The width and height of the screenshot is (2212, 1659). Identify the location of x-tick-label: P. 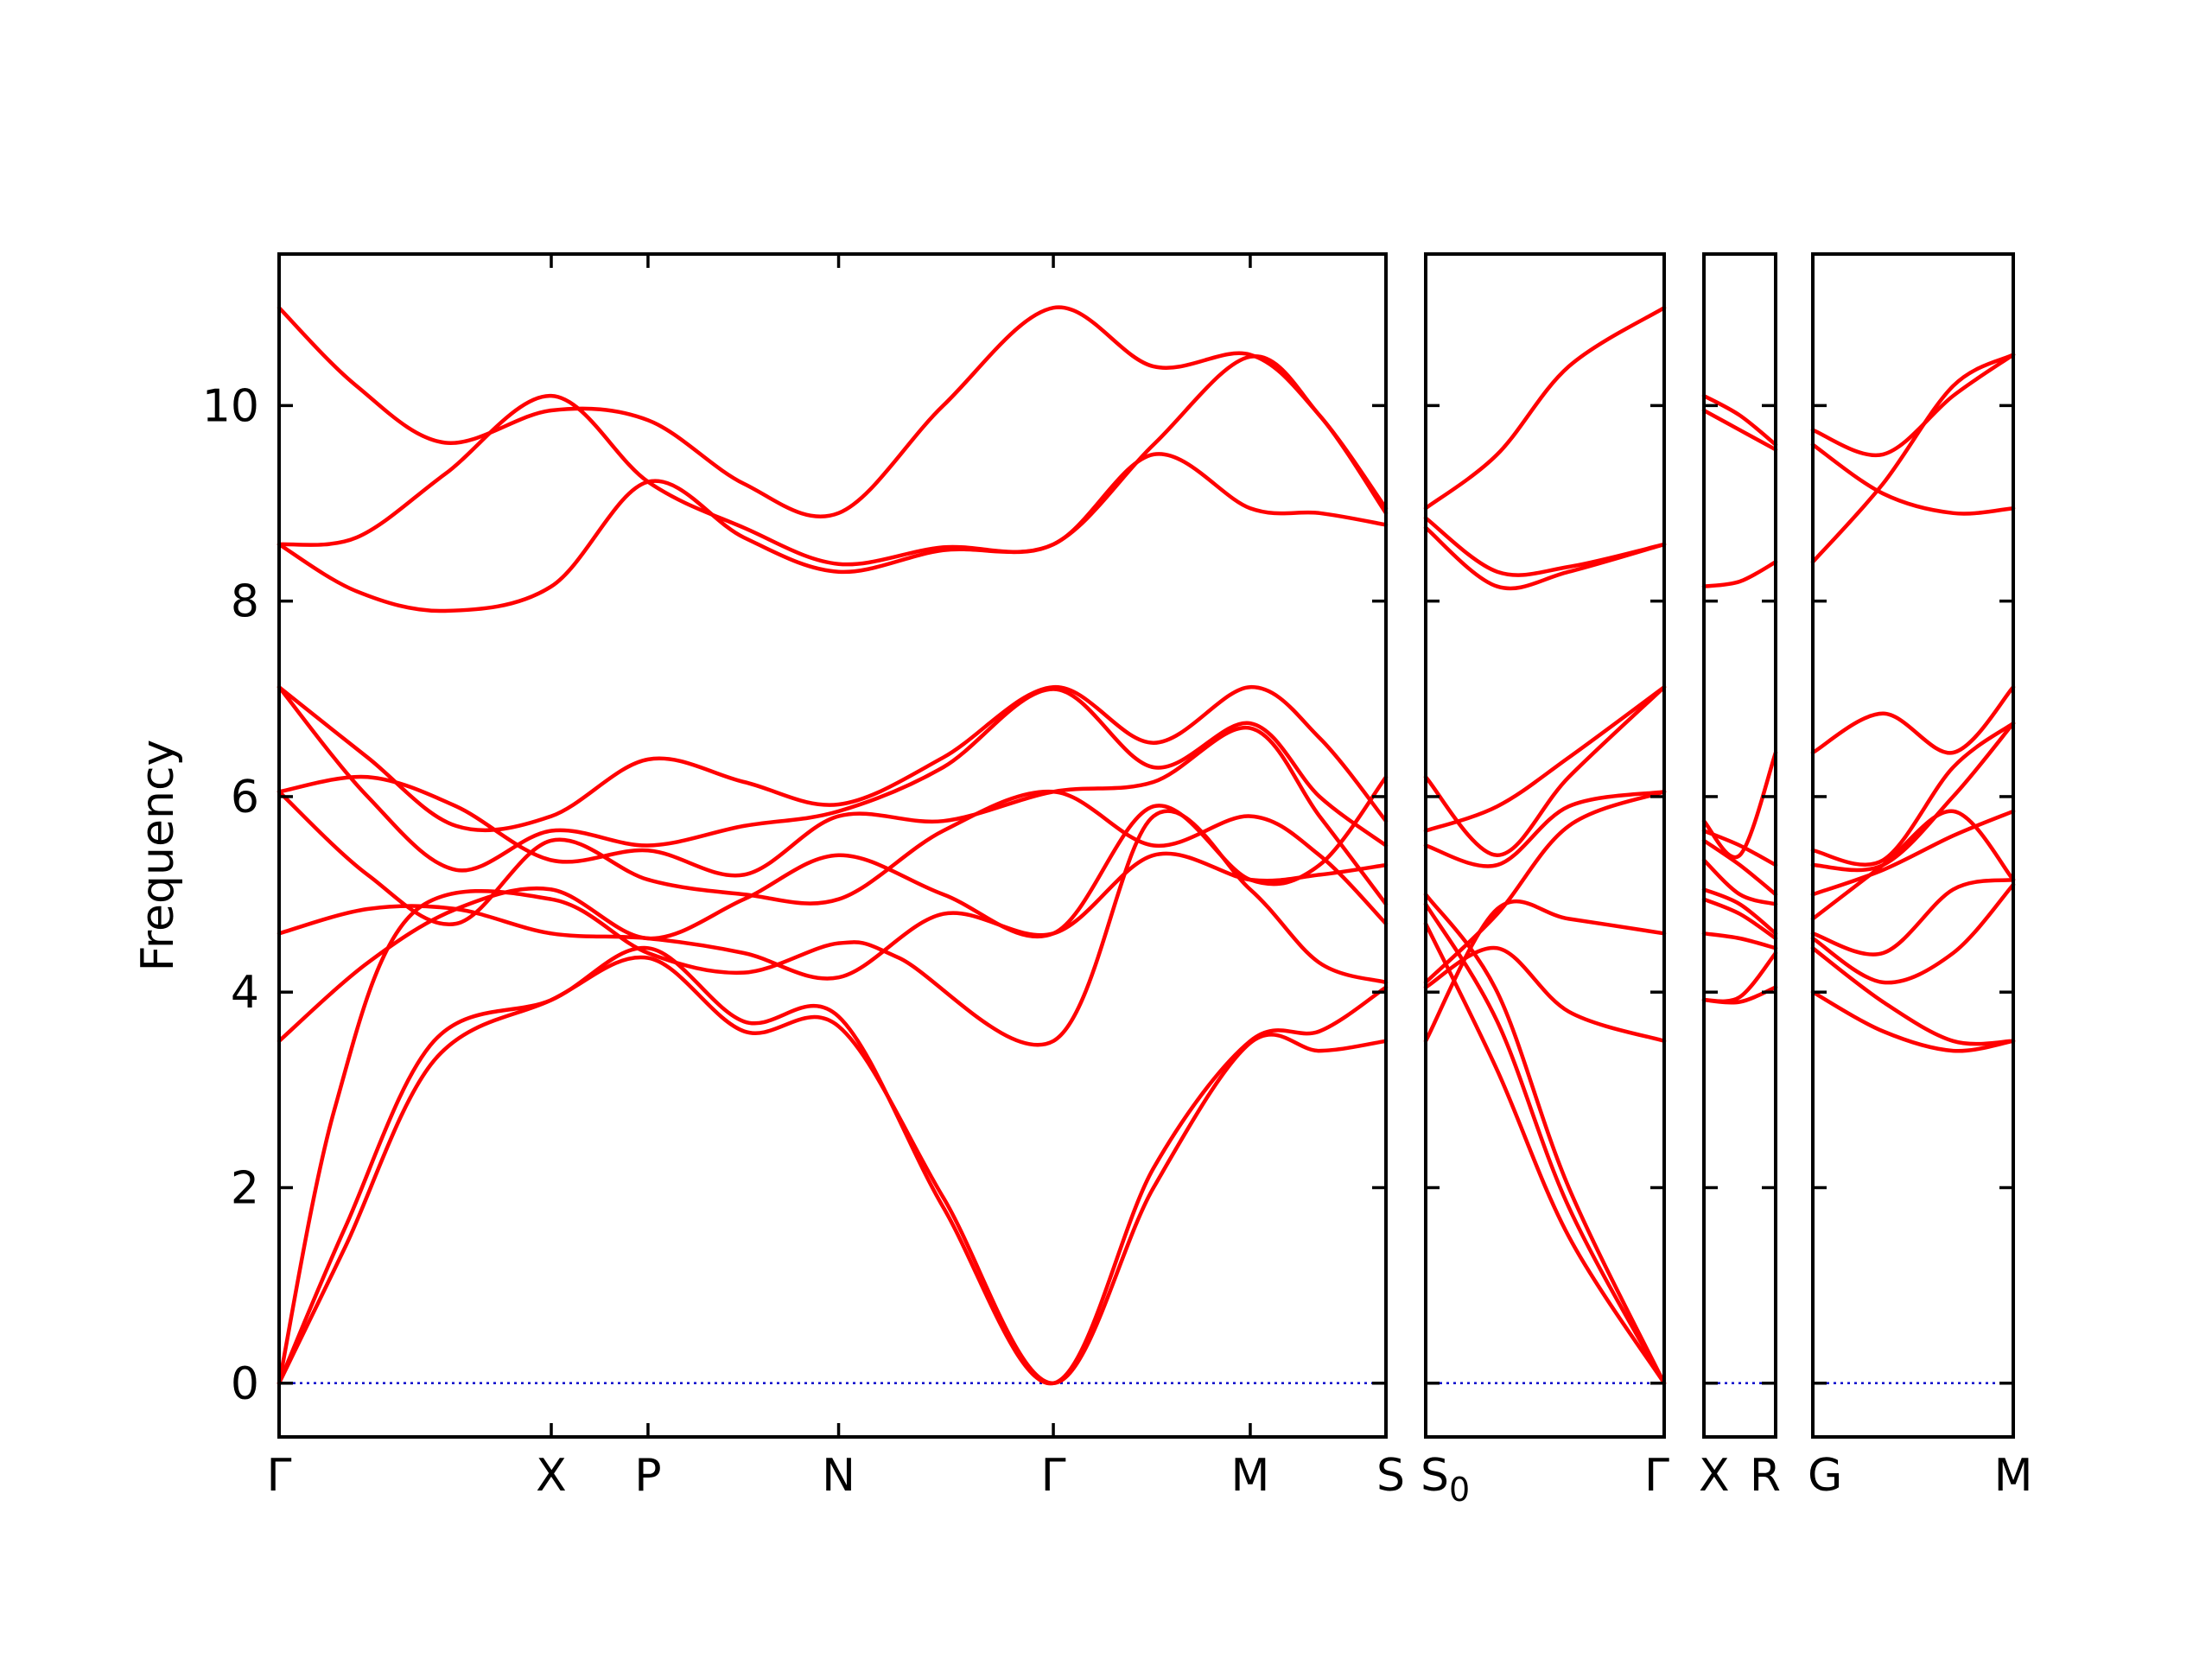
(647, 1476).